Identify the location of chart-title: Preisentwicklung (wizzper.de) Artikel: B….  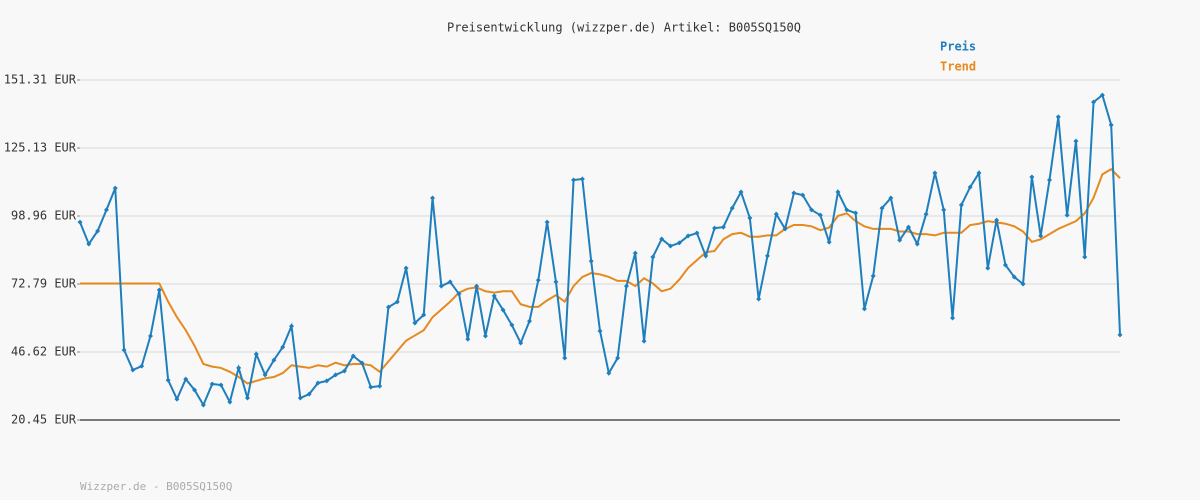
(624, 28).